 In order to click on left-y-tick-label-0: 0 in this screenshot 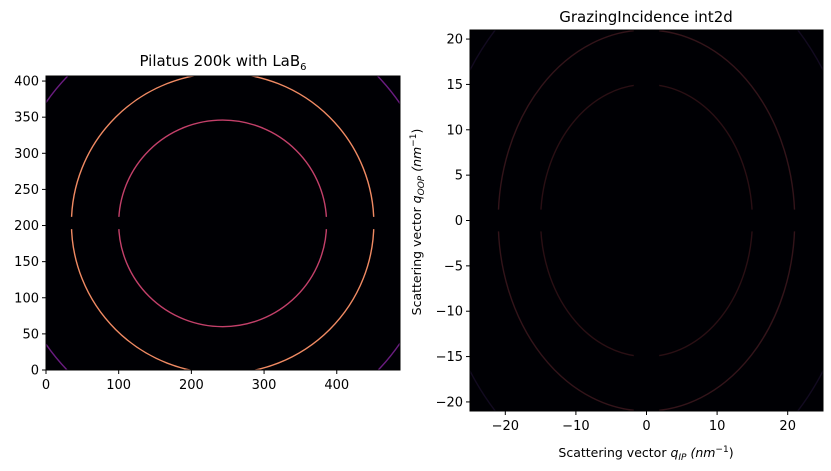, I will do `click(35, 371)`.